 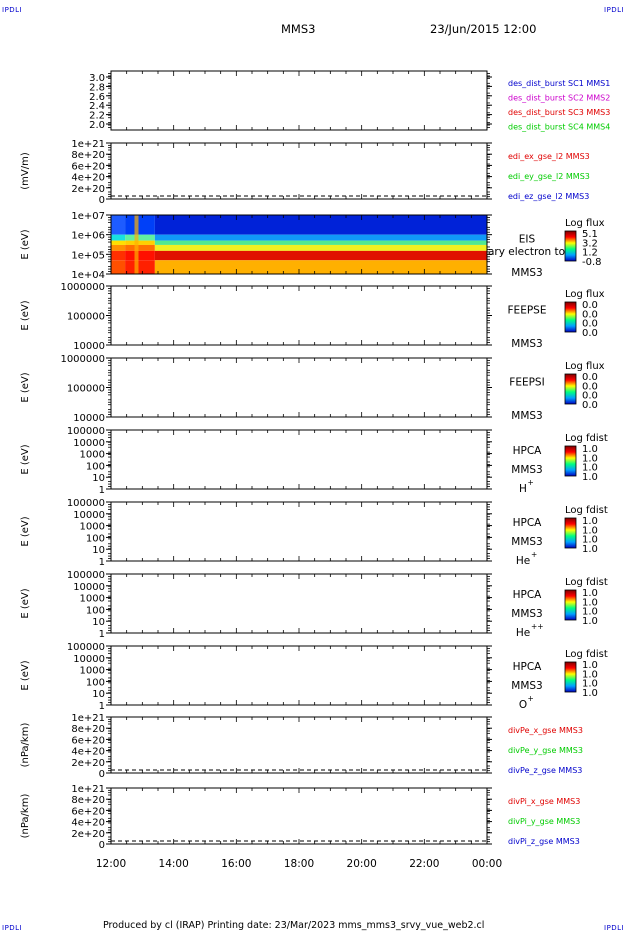 What do you see at coordinates (544, 841) in the screenshot?
I see `legend-entry: divPi_z_gse MMS3` at bounding box center [544, 841].